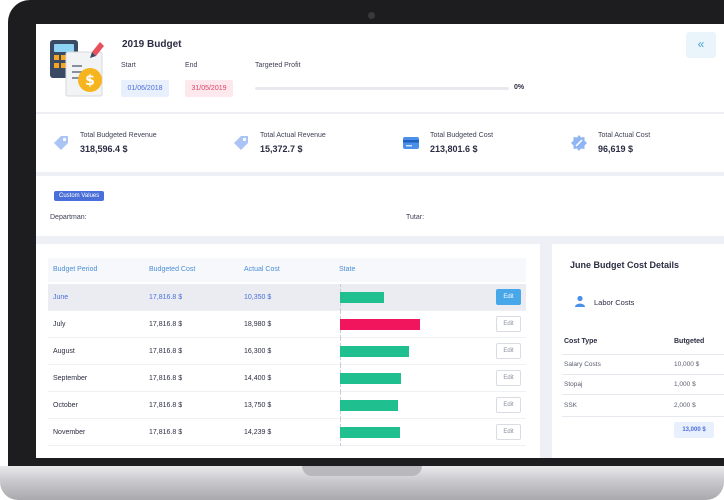  I want to click on end-label: End, so click(191, 65).